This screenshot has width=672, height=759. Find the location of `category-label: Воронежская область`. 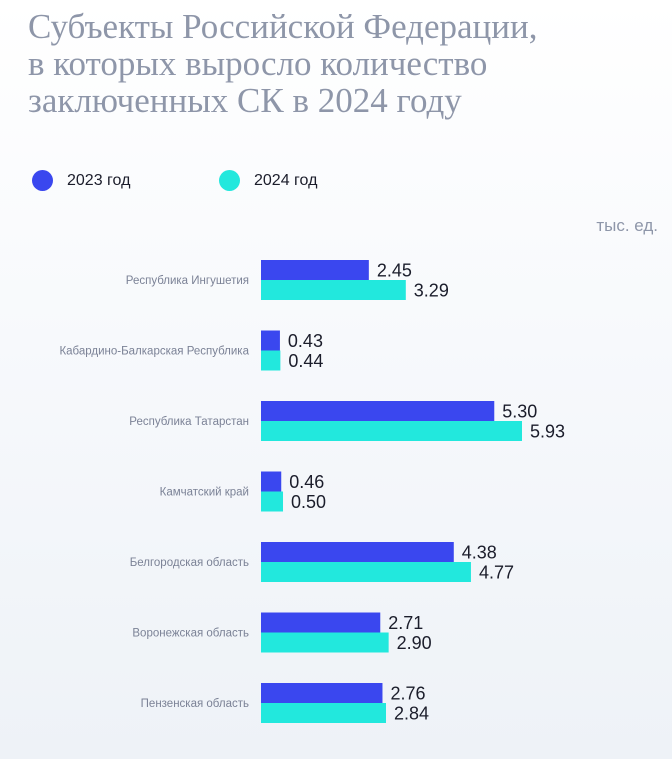

category-label: Воронежская область is located at coordinates (190, 634).